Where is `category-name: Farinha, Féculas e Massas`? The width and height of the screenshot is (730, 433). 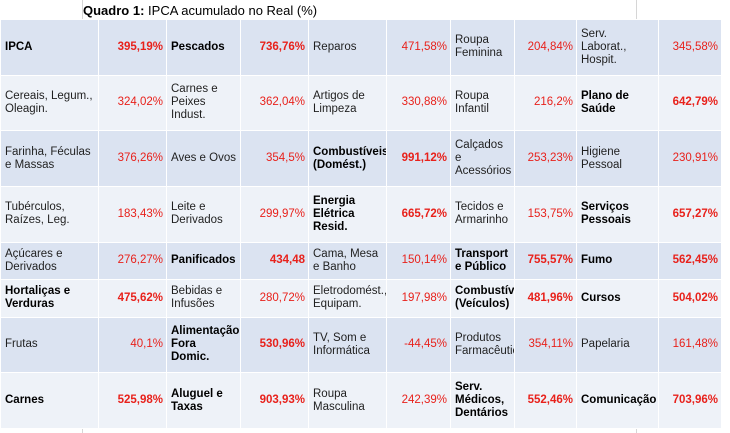 category-name: Farinha, Féculas e Massas is located at coordinates (49, 158).